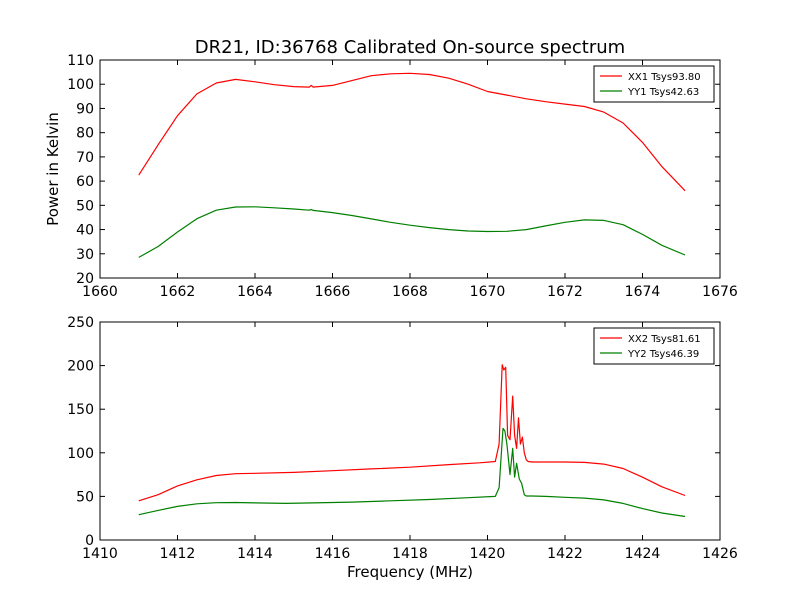  I want to click on y-tick-label: 150, so click(80, 410).